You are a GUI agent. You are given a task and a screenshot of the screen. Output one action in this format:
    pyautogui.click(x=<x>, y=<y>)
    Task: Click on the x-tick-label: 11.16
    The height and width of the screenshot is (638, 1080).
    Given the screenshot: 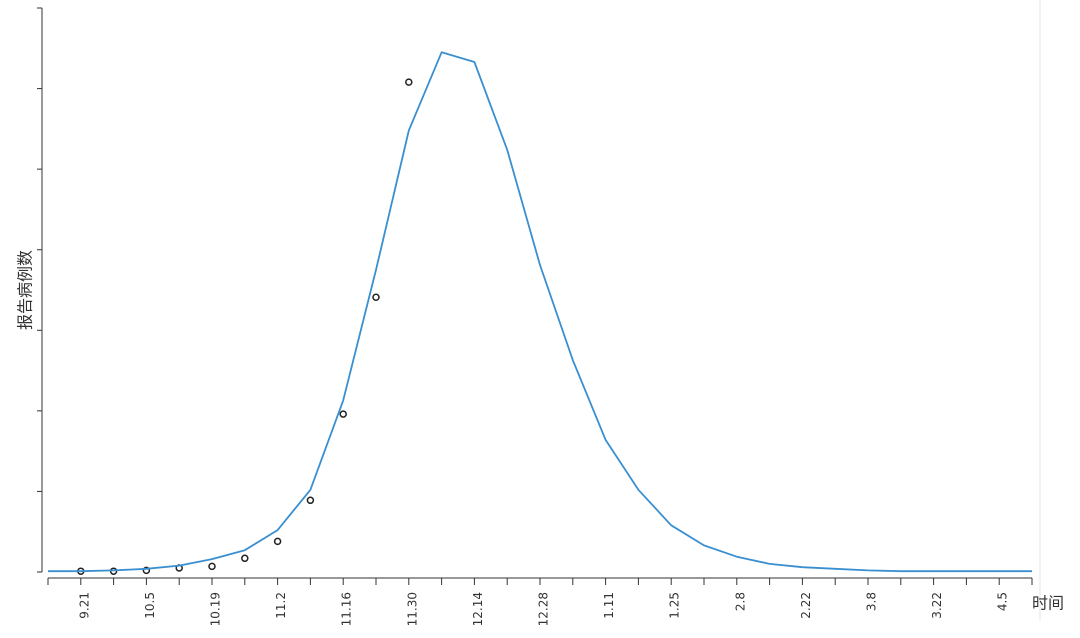 What is the action you would take?
    pyautogui.click(x=347, y=609)
    